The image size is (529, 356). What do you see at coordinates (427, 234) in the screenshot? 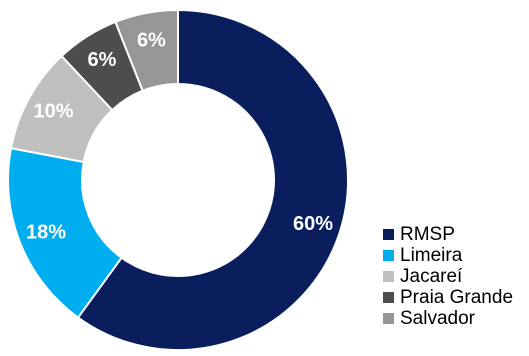
I see `legend-label-rmsp: RMSP` at bounding box center [427, 234].